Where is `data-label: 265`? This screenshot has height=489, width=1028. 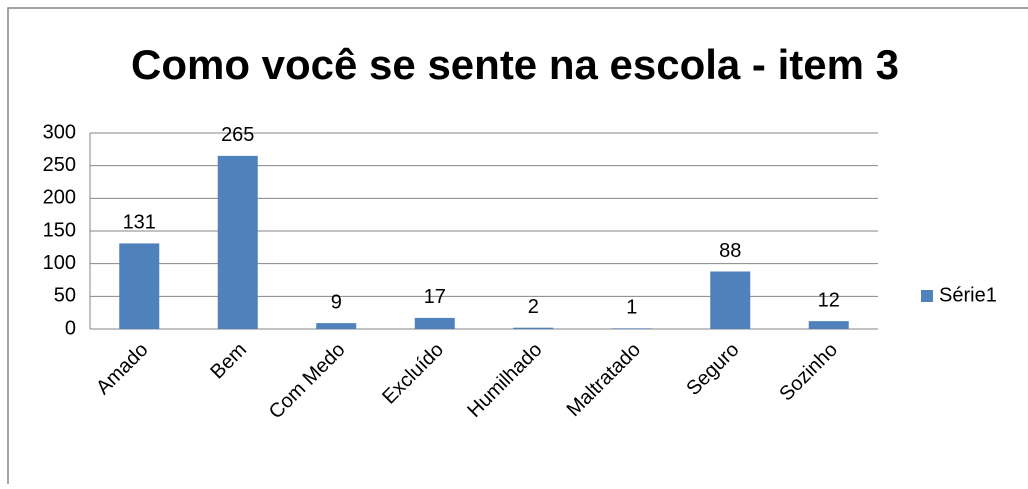
data-label: 265 is located at coordinates (237, 135).